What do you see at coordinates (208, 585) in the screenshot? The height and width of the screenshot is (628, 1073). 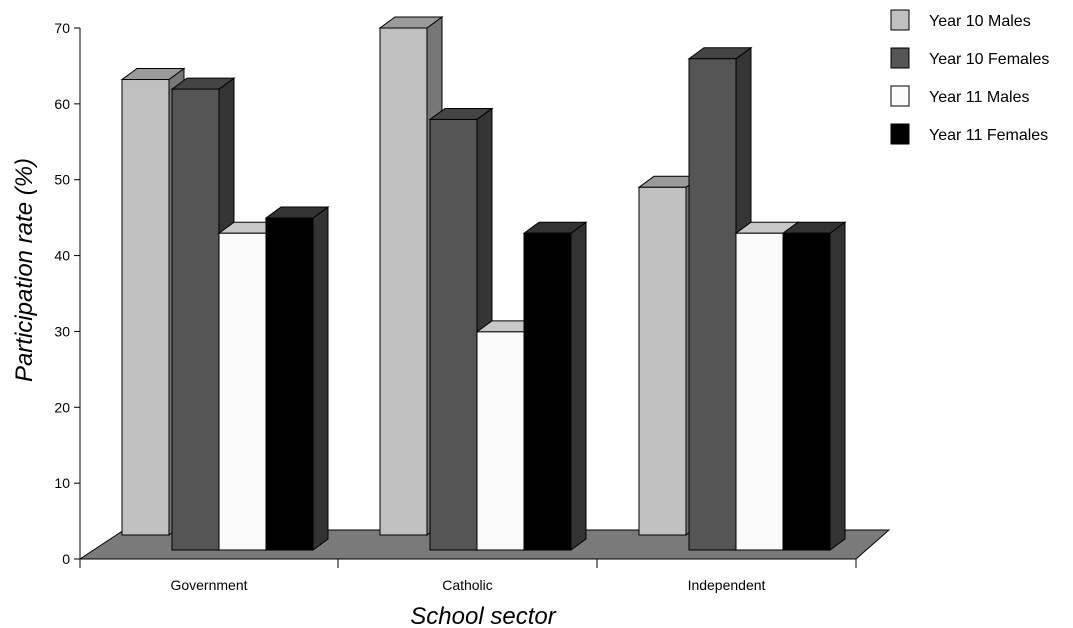 I see `x-tick-label: Government` at bounding box center [208, 585].